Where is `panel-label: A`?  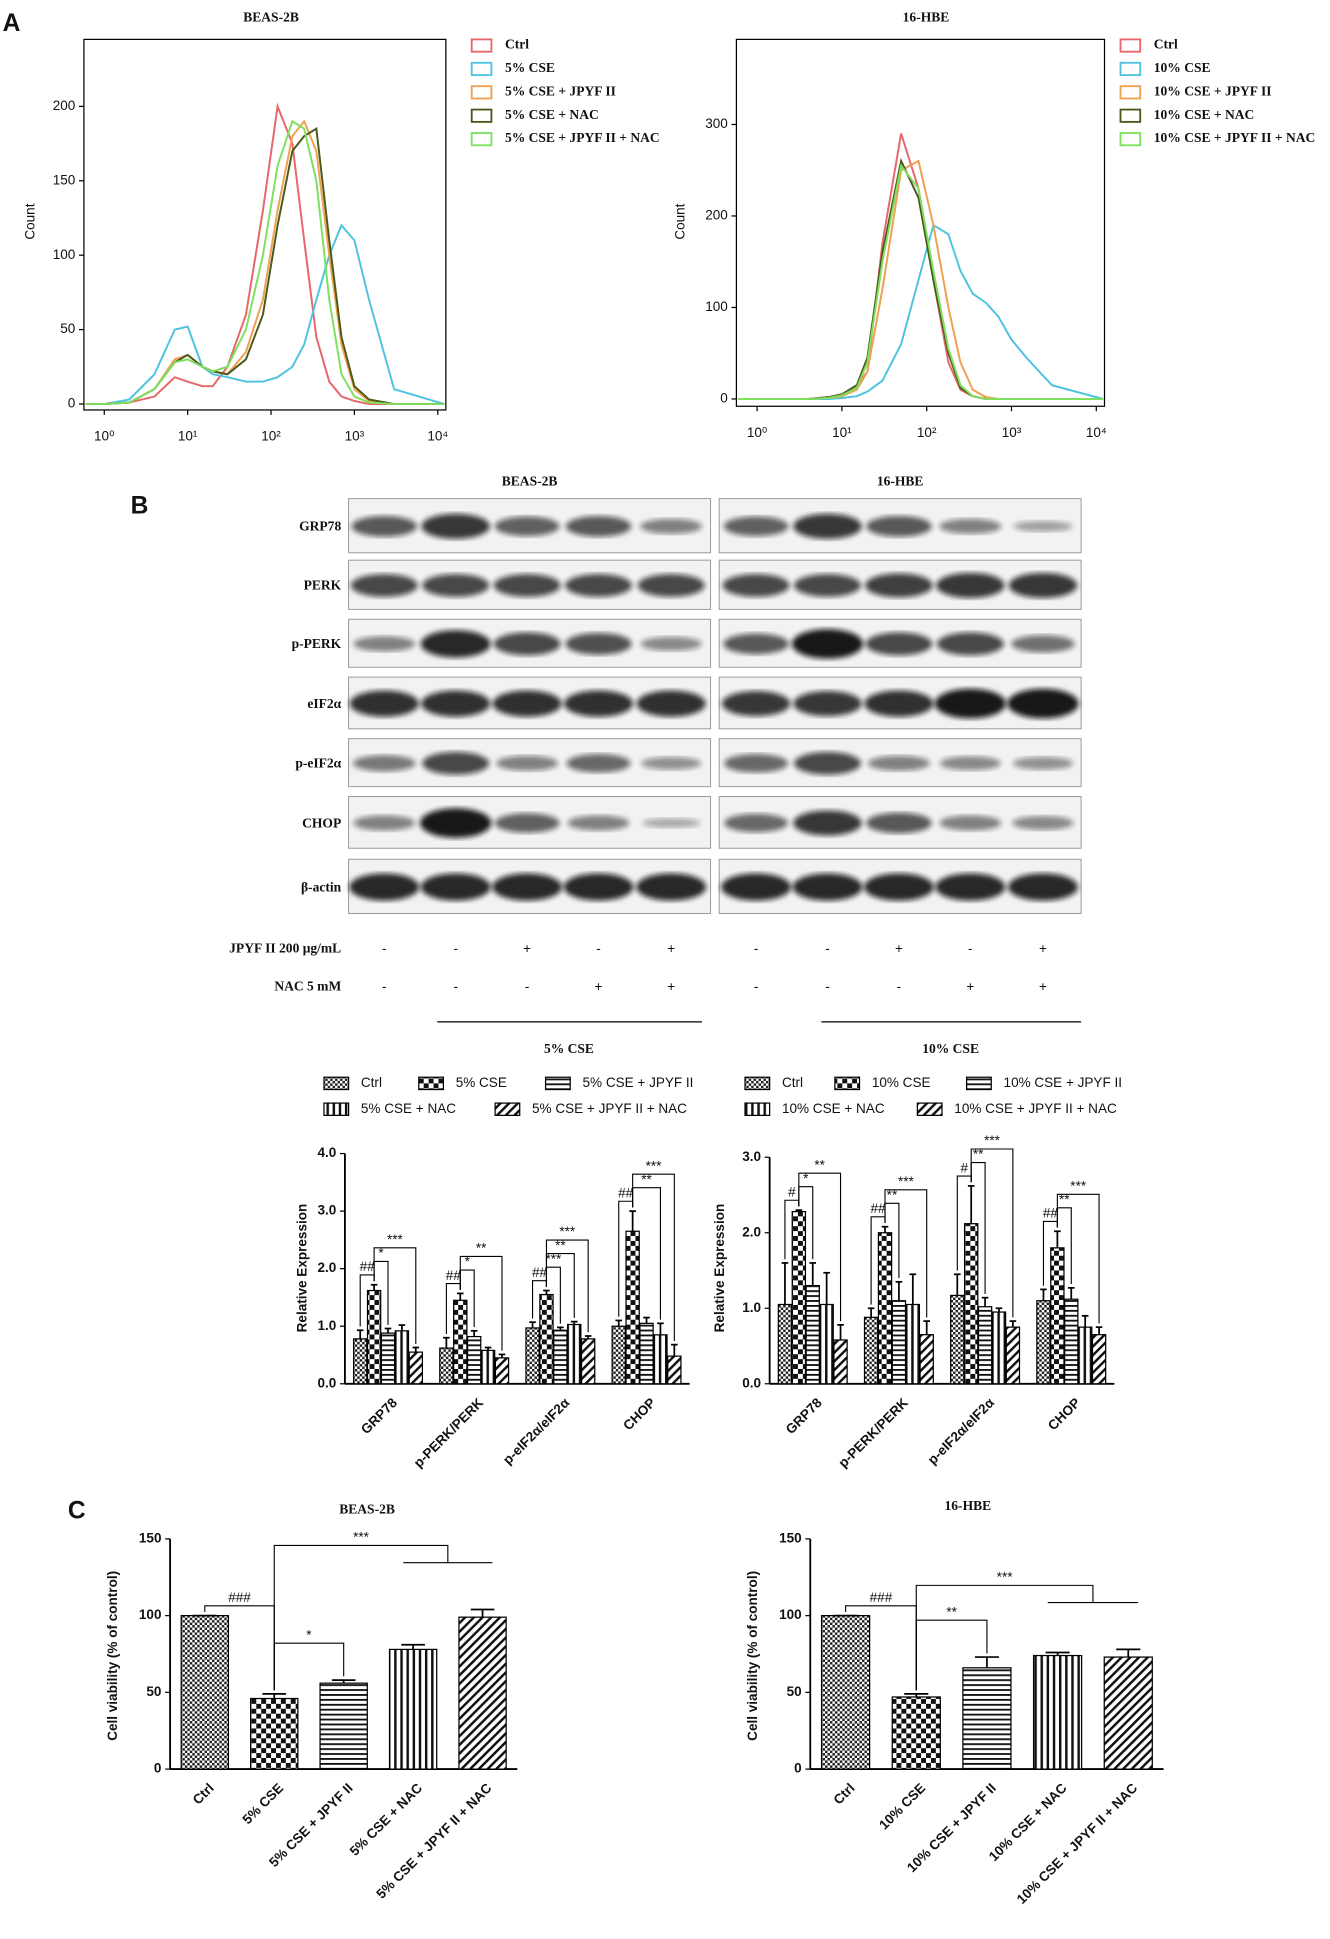 panel-label: A is located at coordinates (12, 23).